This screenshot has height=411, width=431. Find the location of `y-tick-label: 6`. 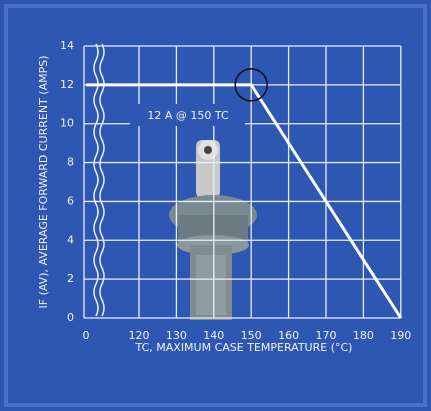

y-tick-label: 6 is located at coordinates (70, 200).